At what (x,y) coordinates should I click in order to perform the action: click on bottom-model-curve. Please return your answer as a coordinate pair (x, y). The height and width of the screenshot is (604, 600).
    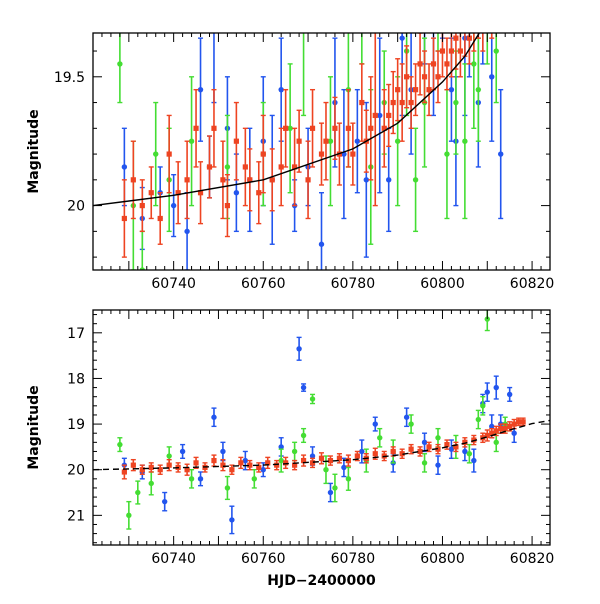
    Looking at the image, I should click on (321, 445).